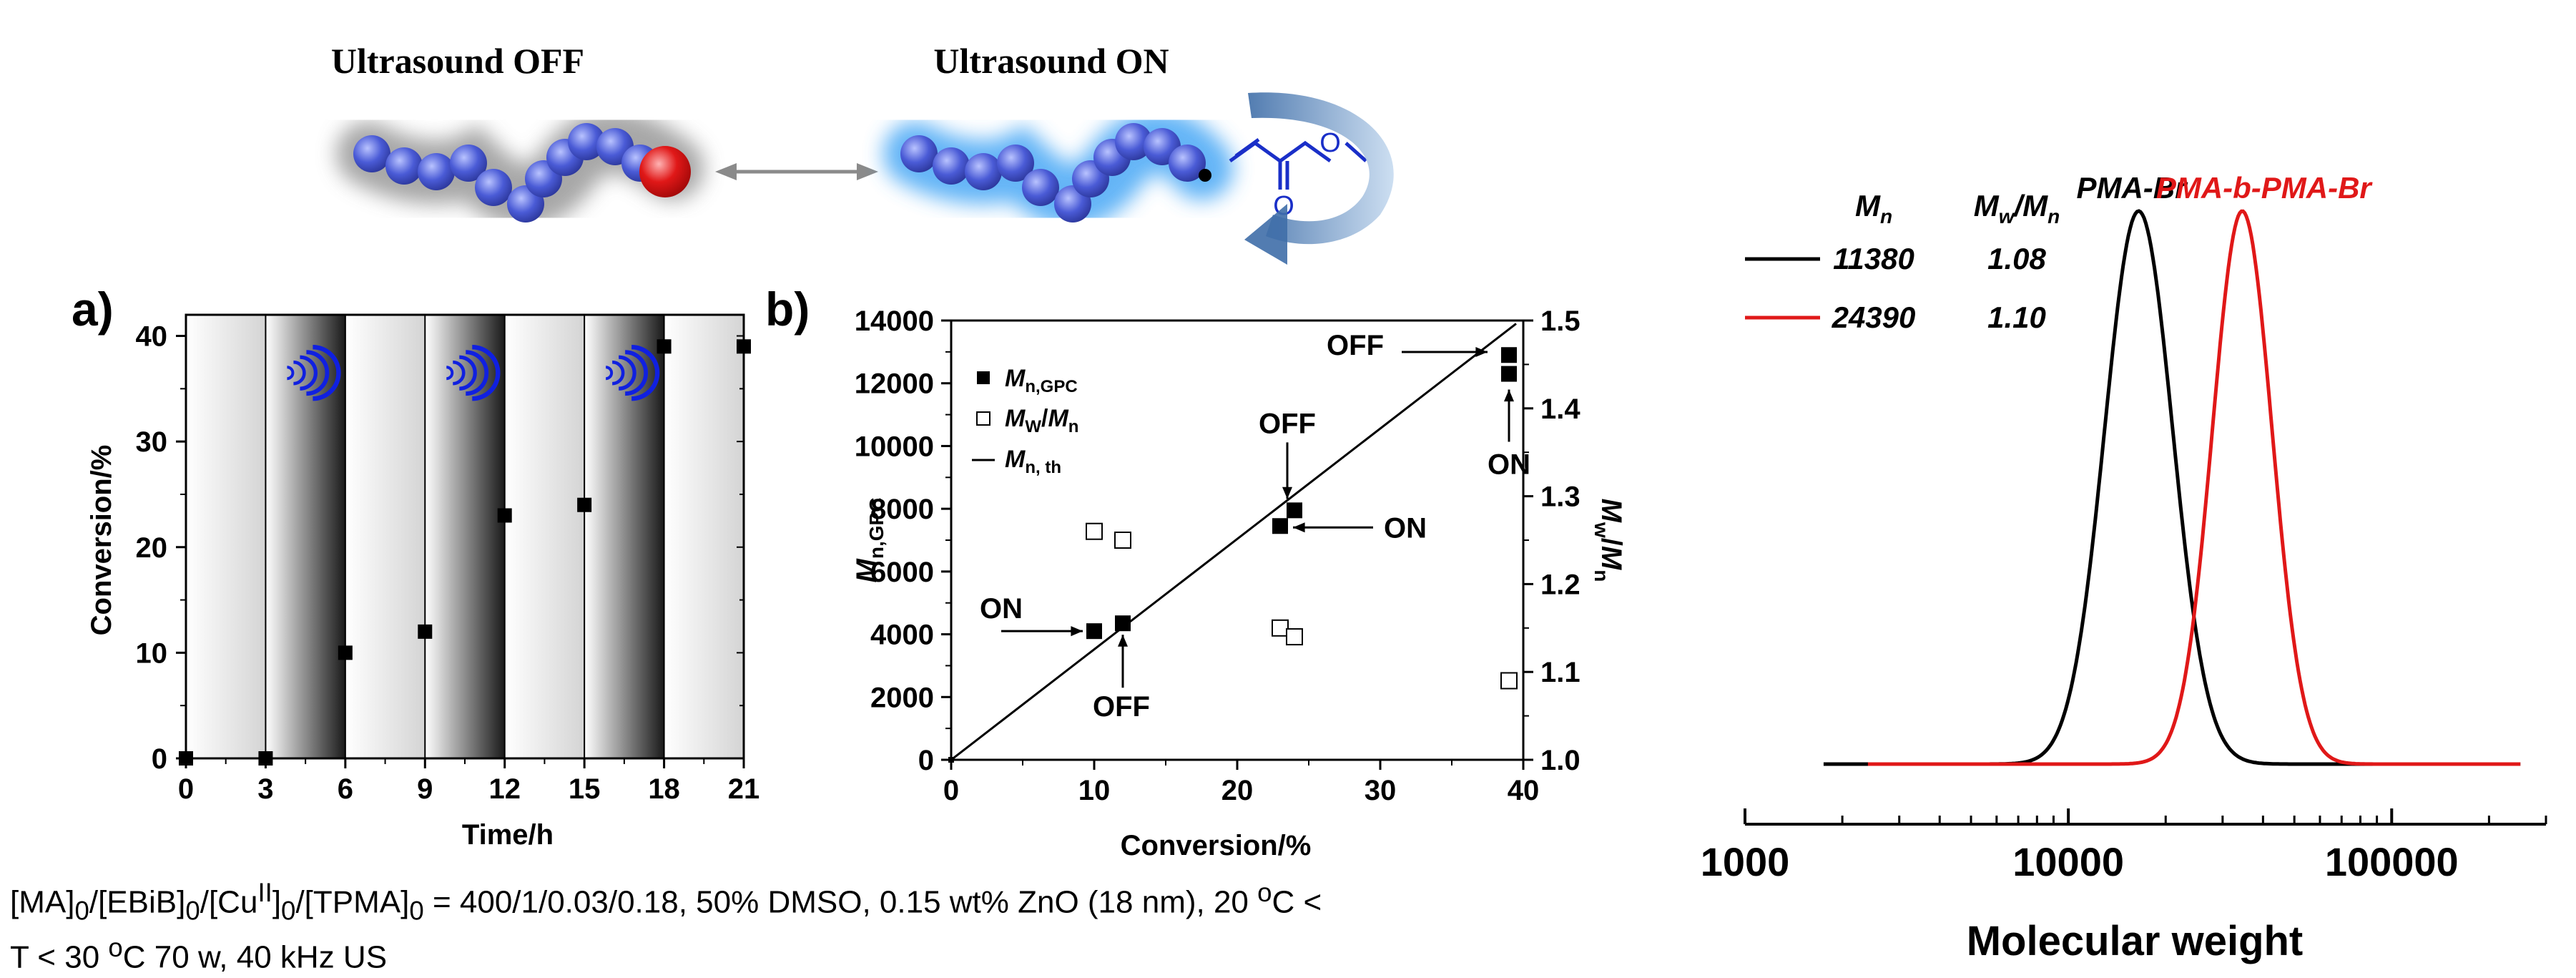 The image size is (2576, 978). What do you see at coordinates (902, 572) in the screenshot?
I see `y-tick-label-left: 6000` at bounding box center [902, 572].